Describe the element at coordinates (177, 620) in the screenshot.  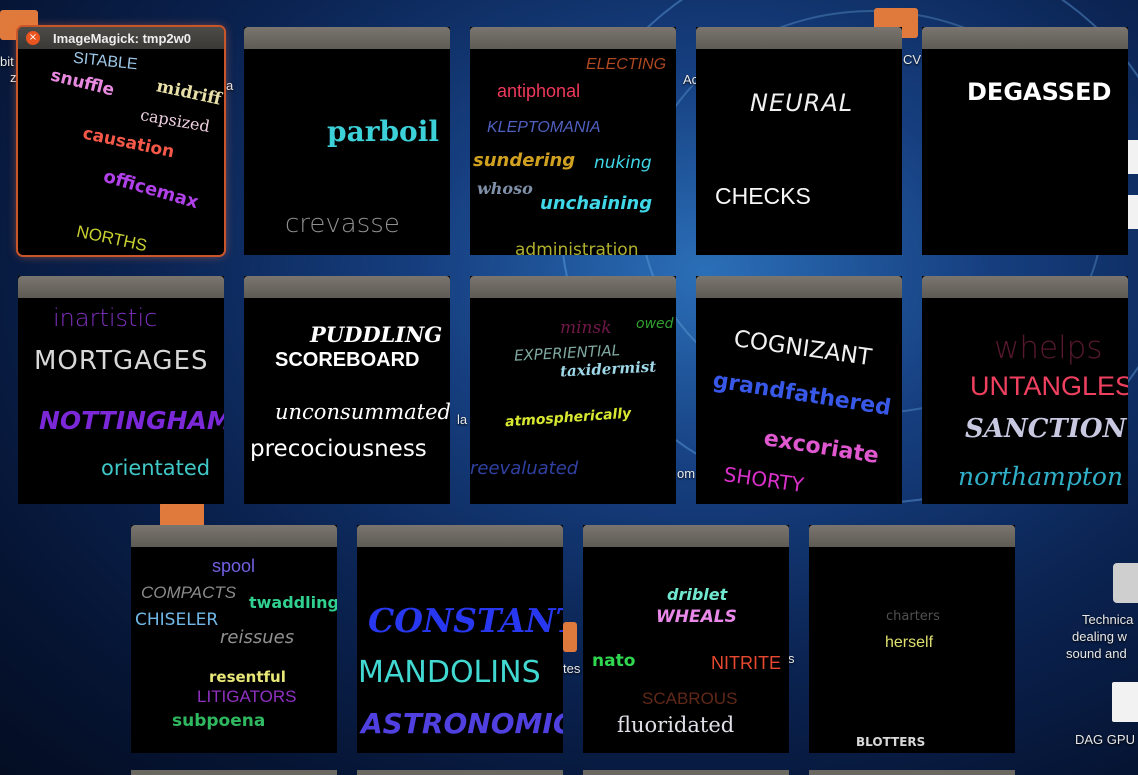
I see `word: CHISELER` at that location.